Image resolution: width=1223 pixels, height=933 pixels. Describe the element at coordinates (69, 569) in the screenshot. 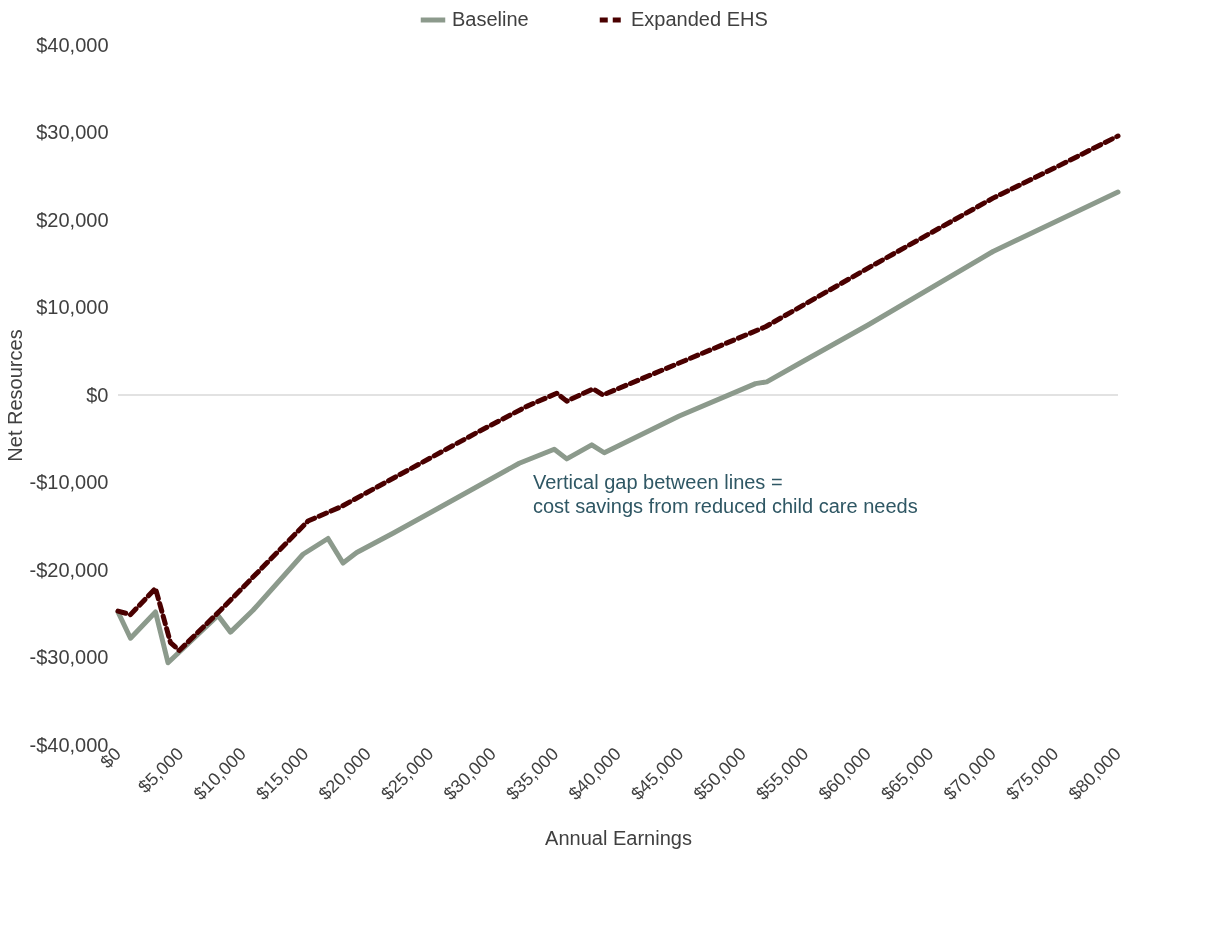

I see `y-tick-label: -$20,000` at that location.